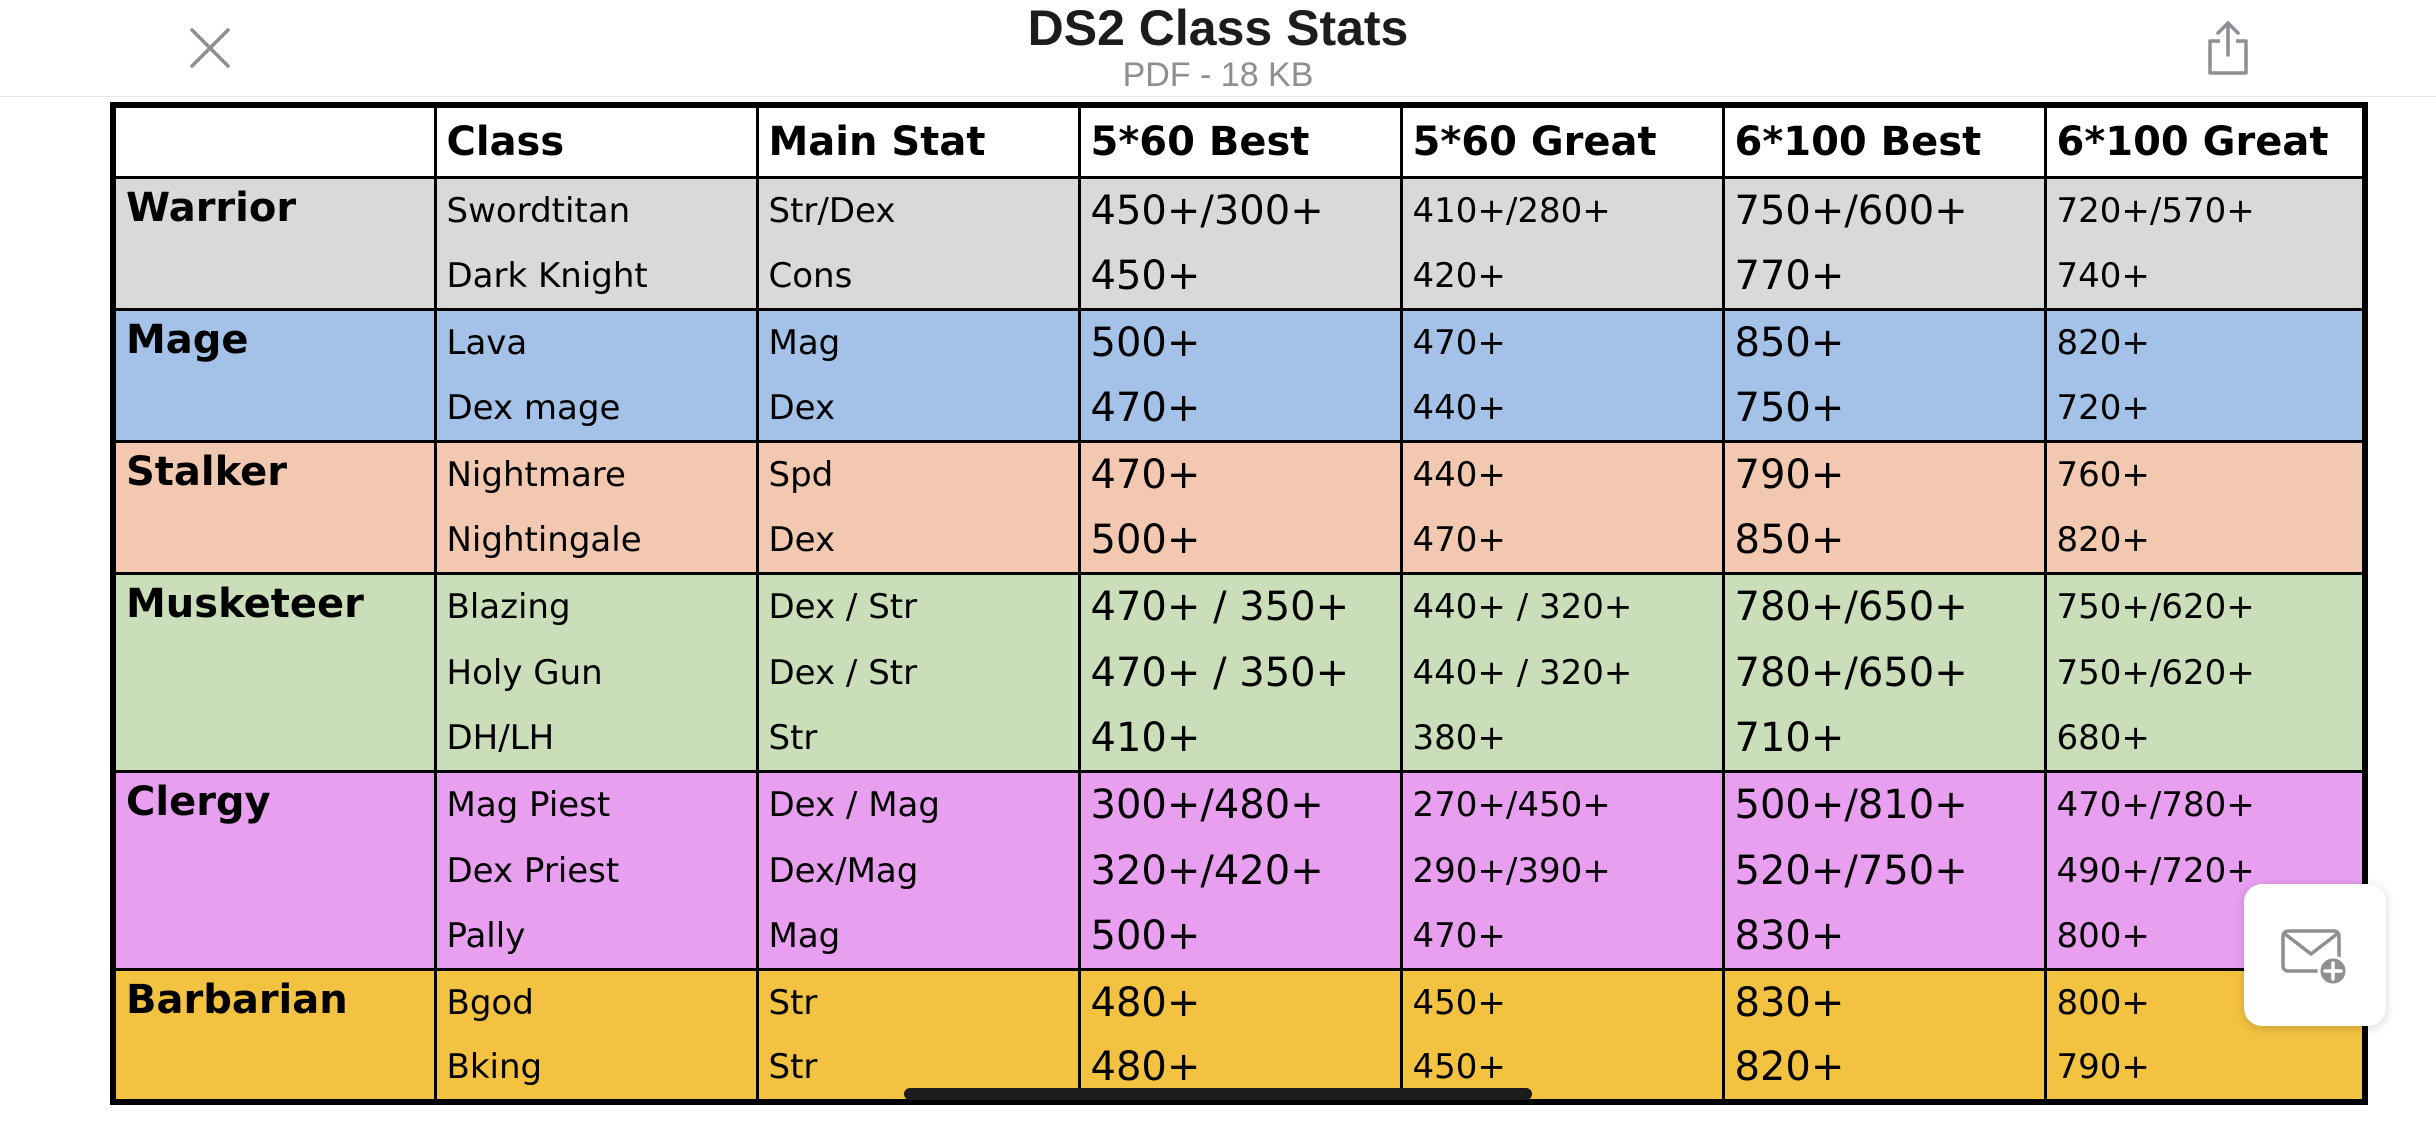  Describe the element at coordinates (1884, 738) in the screenshot. I see `table-cell: 710+` at that location.